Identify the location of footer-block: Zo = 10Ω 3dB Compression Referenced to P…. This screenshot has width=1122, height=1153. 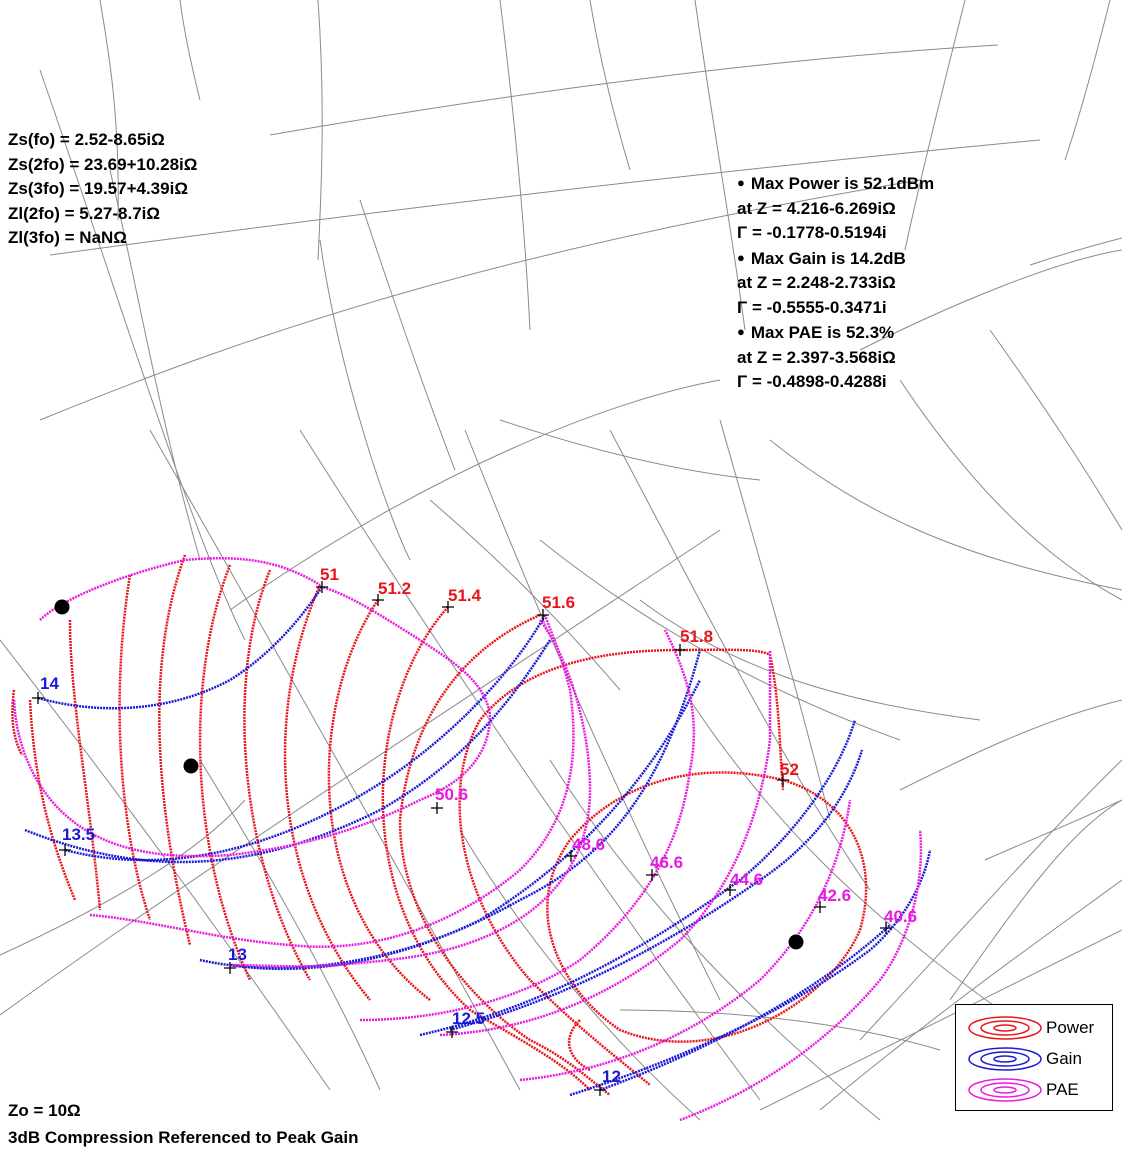
(183, 1124).